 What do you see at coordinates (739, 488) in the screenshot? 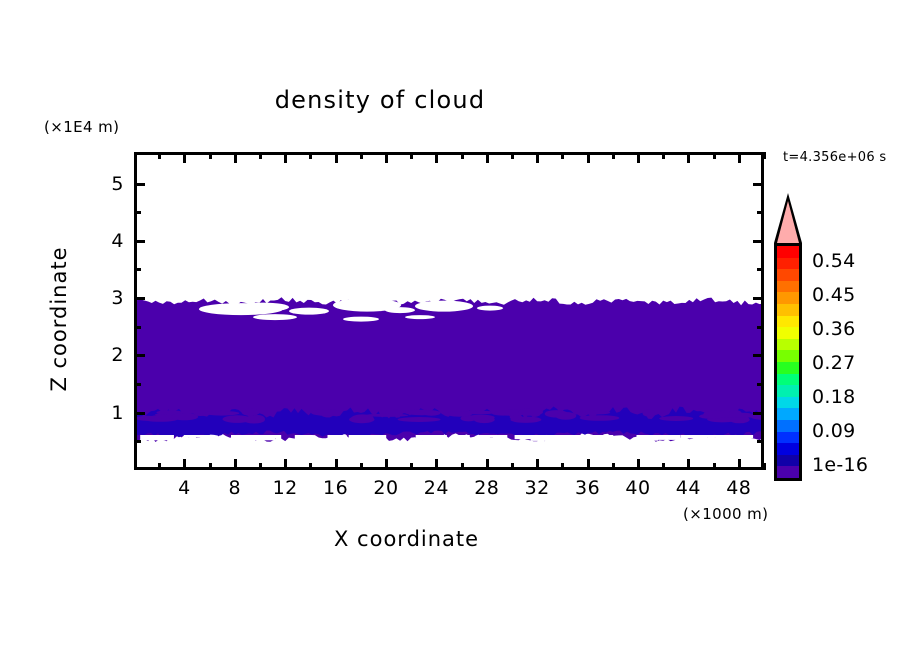
I see `x-tick-label: 48` at bounding box center [739, 488].